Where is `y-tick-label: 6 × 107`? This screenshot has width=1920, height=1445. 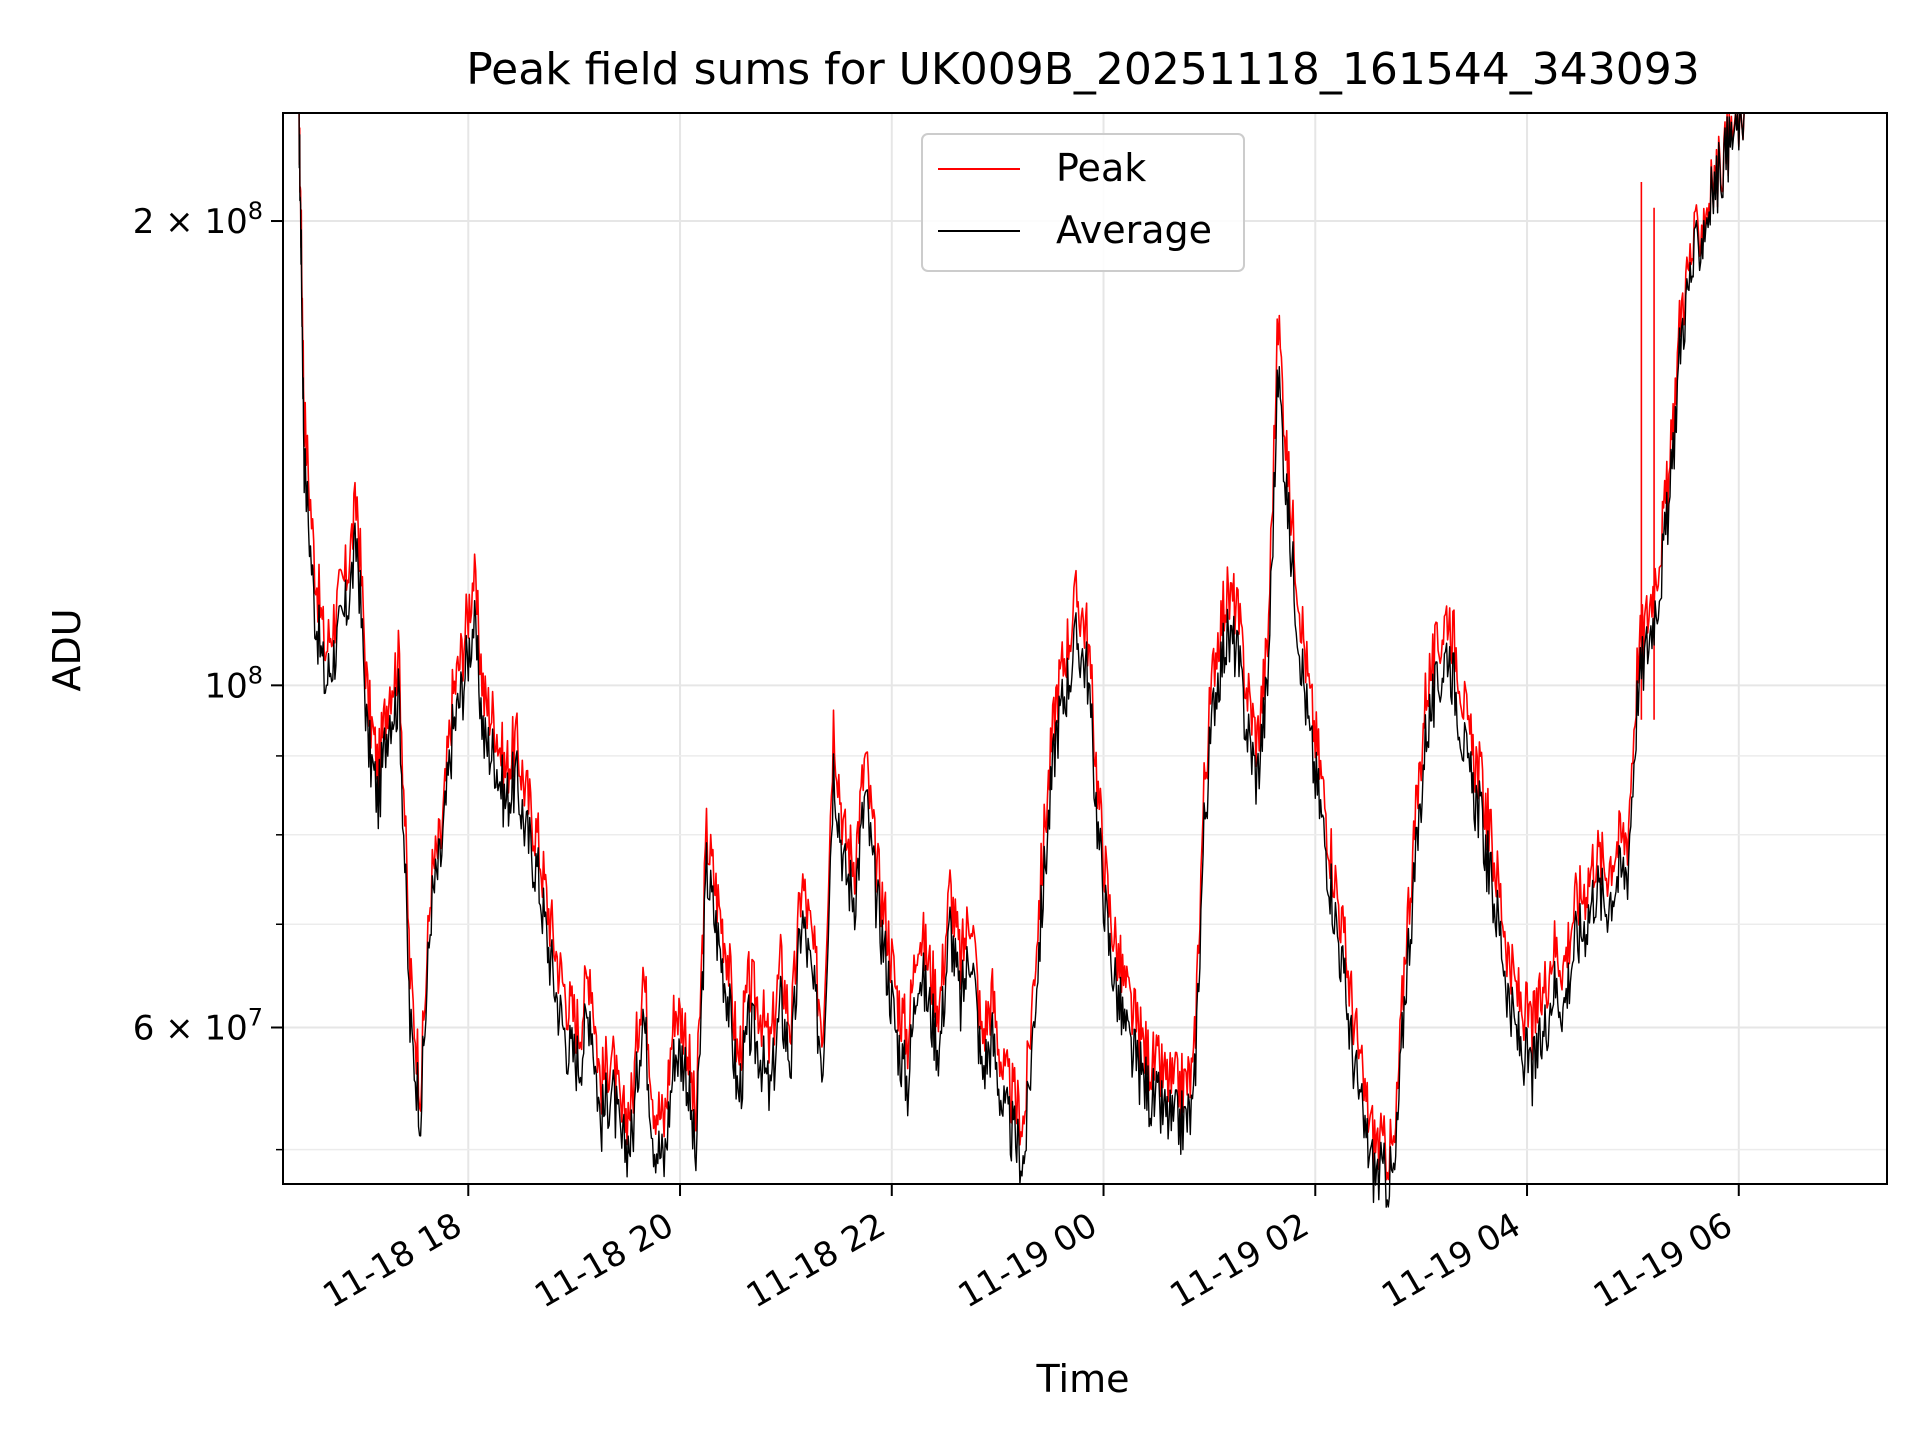 y-tick-label: 6 × 107 is located at coordinates (198, 1026).